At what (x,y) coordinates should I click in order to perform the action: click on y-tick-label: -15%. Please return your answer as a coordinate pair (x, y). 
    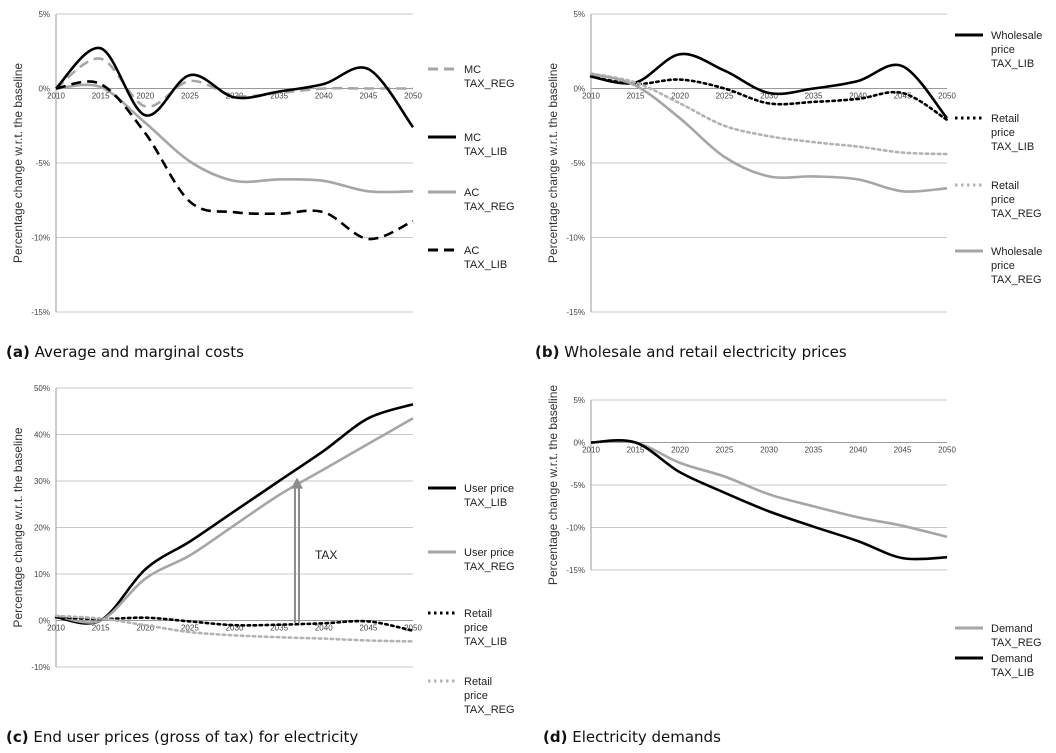
    Looking at the image, I should click on (575, 312).